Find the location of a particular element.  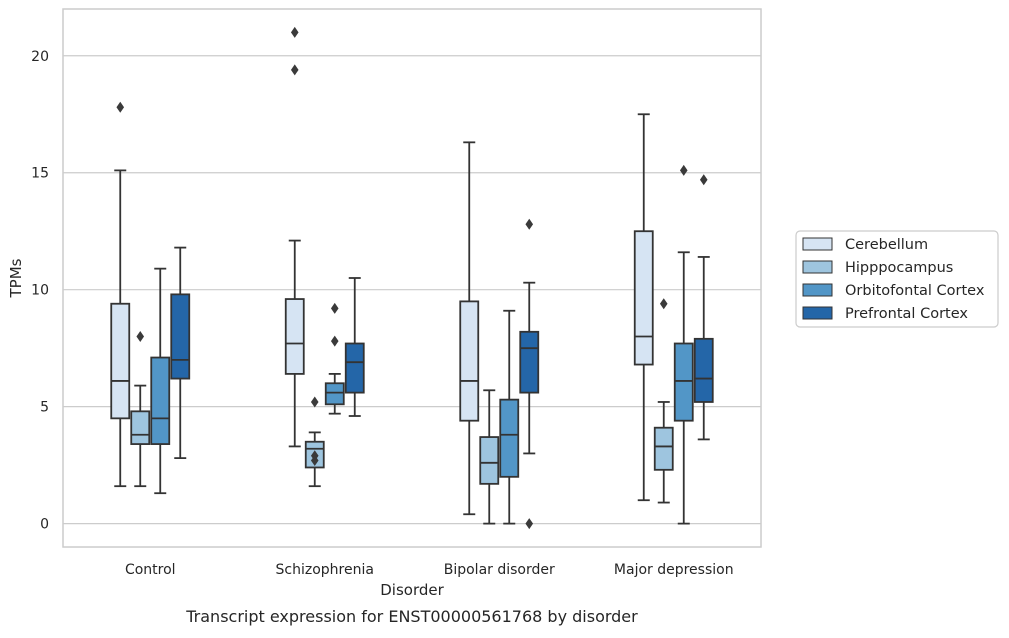

x-tick-label: Major depression is located at coordinates (674, 570).